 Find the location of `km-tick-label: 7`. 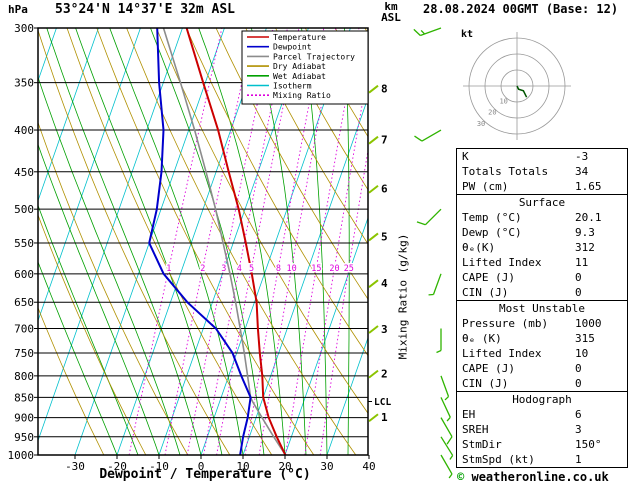

km-tick-label: 7 is located at coordinates (384, 140).